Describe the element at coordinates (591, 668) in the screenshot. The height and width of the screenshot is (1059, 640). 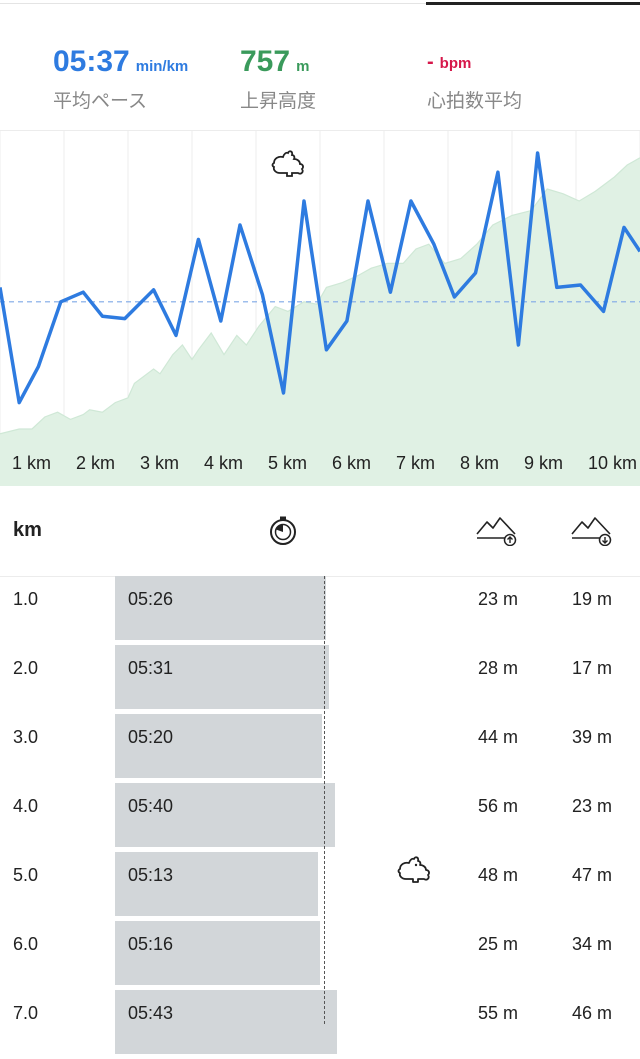
I see `row-descent: 17 m` at that location.